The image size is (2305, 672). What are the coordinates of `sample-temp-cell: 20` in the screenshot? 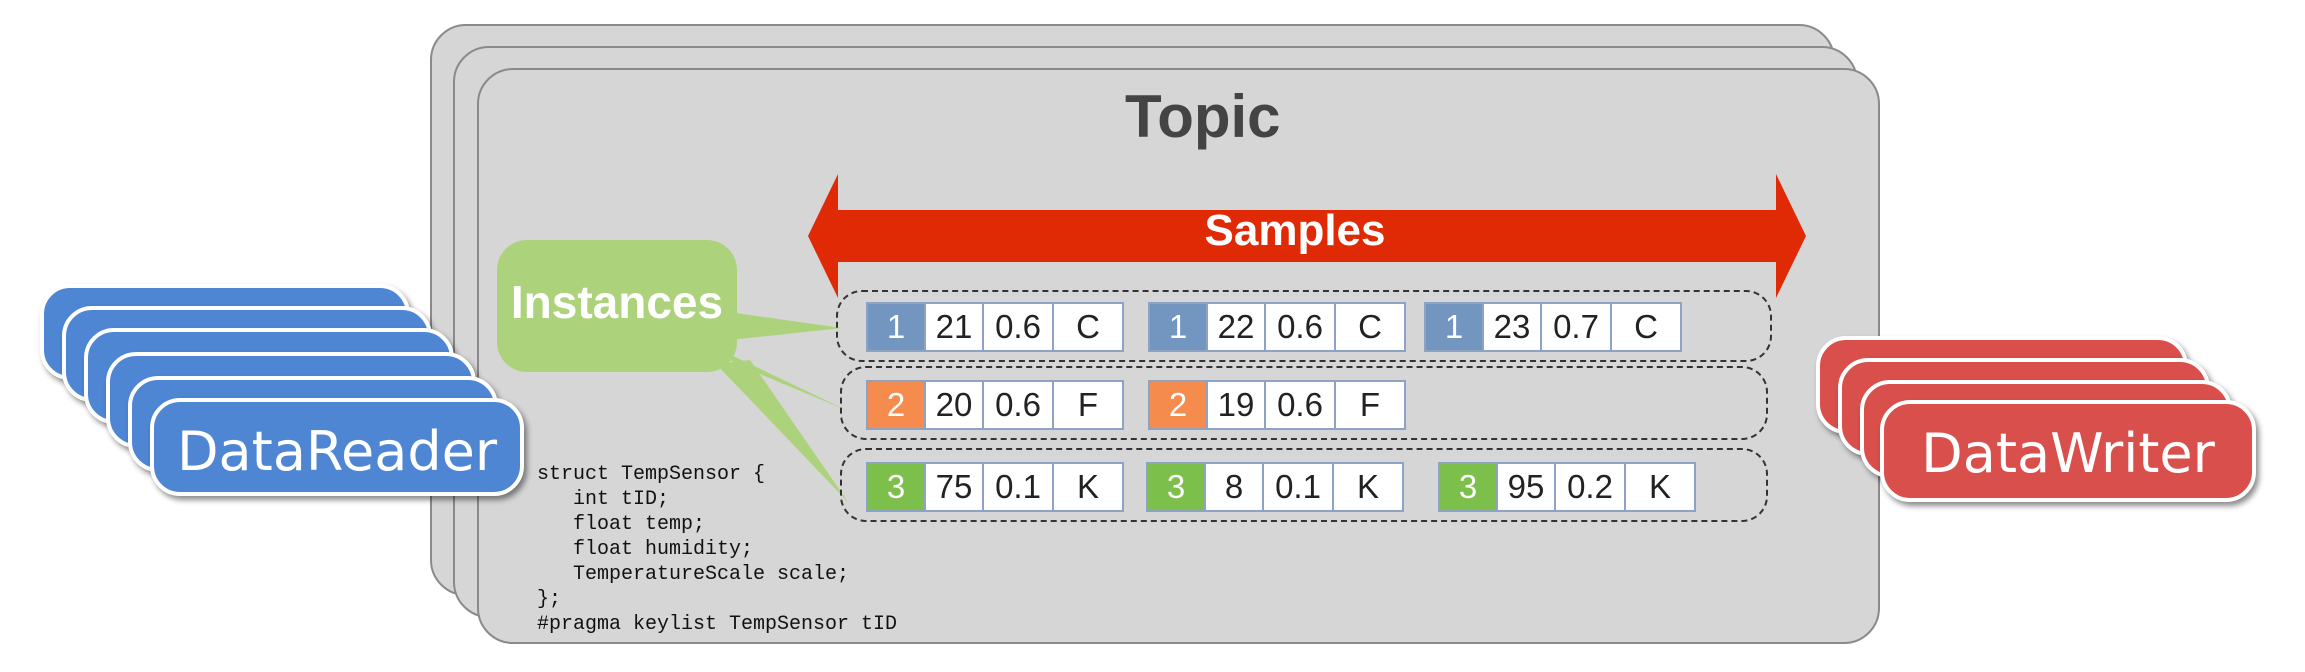 It's located at (954, 405).